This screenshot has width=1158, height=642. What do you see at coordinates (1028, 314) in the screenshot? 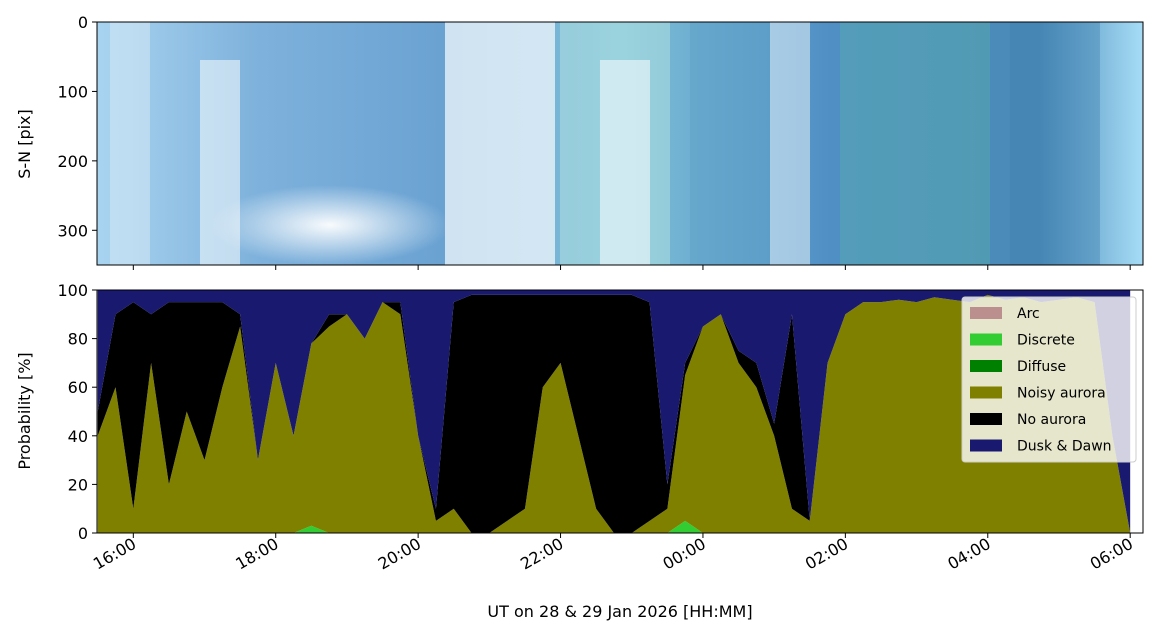
I see `legend-label: Arc` at bounding box center [1028, 314].